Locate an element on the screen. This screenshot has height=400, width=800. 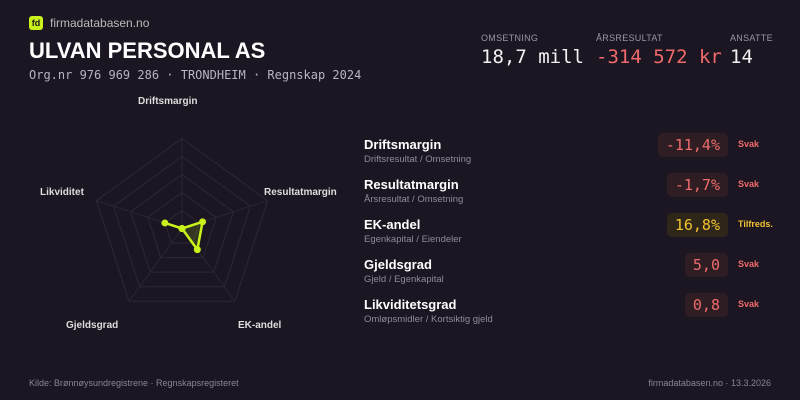
footer-site: firmadatabasen.no · 13.3.2026 is located at coordinates (709, 383).